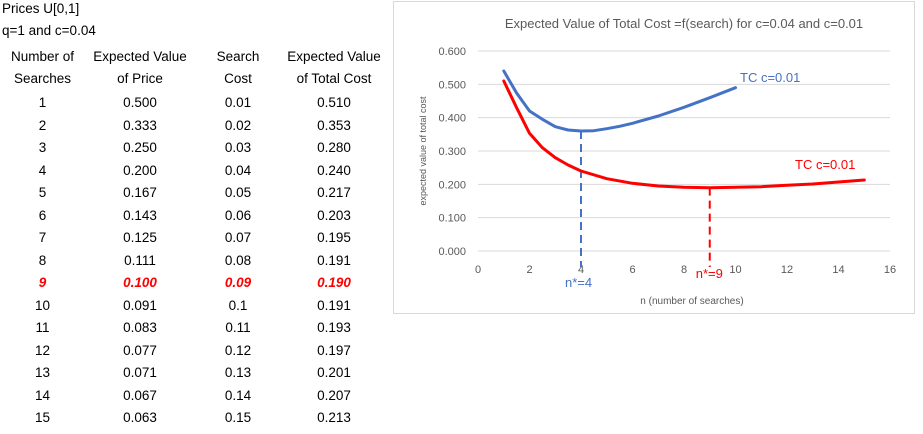 The image size is (923, 434). Describe the element at coordinates (193, 148) in the screenshot. I see `table-row: 3 0.250 0.03 0.280` at that location.